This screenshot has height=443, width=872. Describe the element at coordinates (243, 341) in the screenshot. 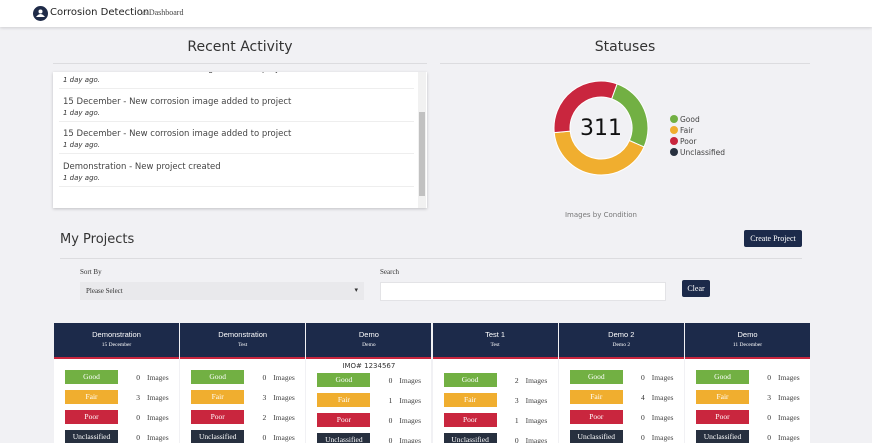

I see `card-header: Demonstration Test` at that location.